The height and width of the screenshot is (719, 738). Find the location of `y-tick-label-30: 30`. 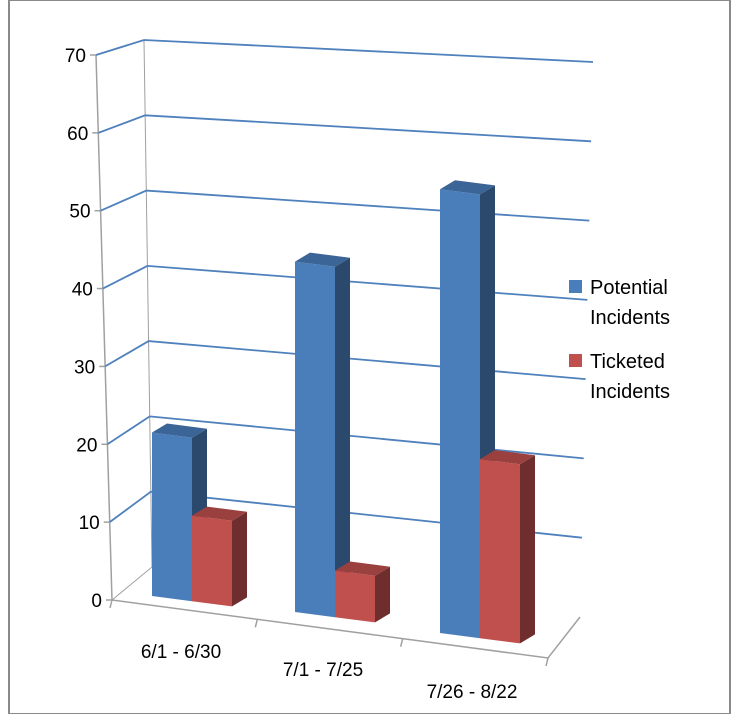

y-tick-label-30: 30 is located at coordinates (84, 367).